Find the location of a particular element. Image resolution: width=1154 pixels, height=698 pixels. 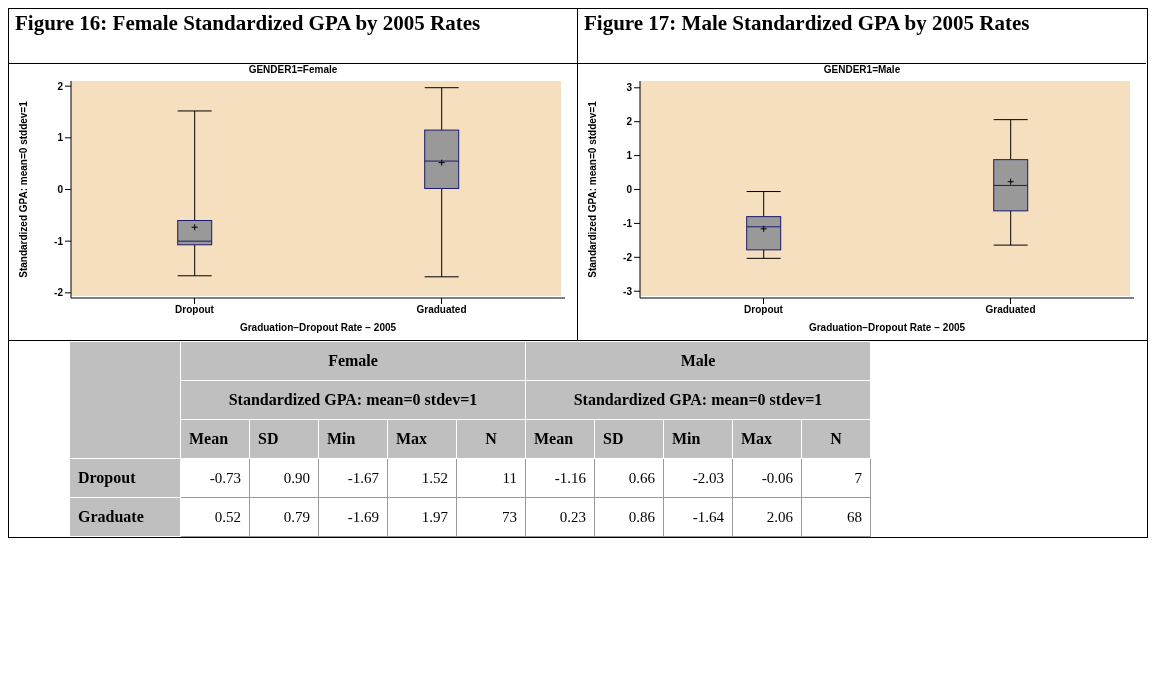

data-label: 11 is located at coordinates (491, 478).